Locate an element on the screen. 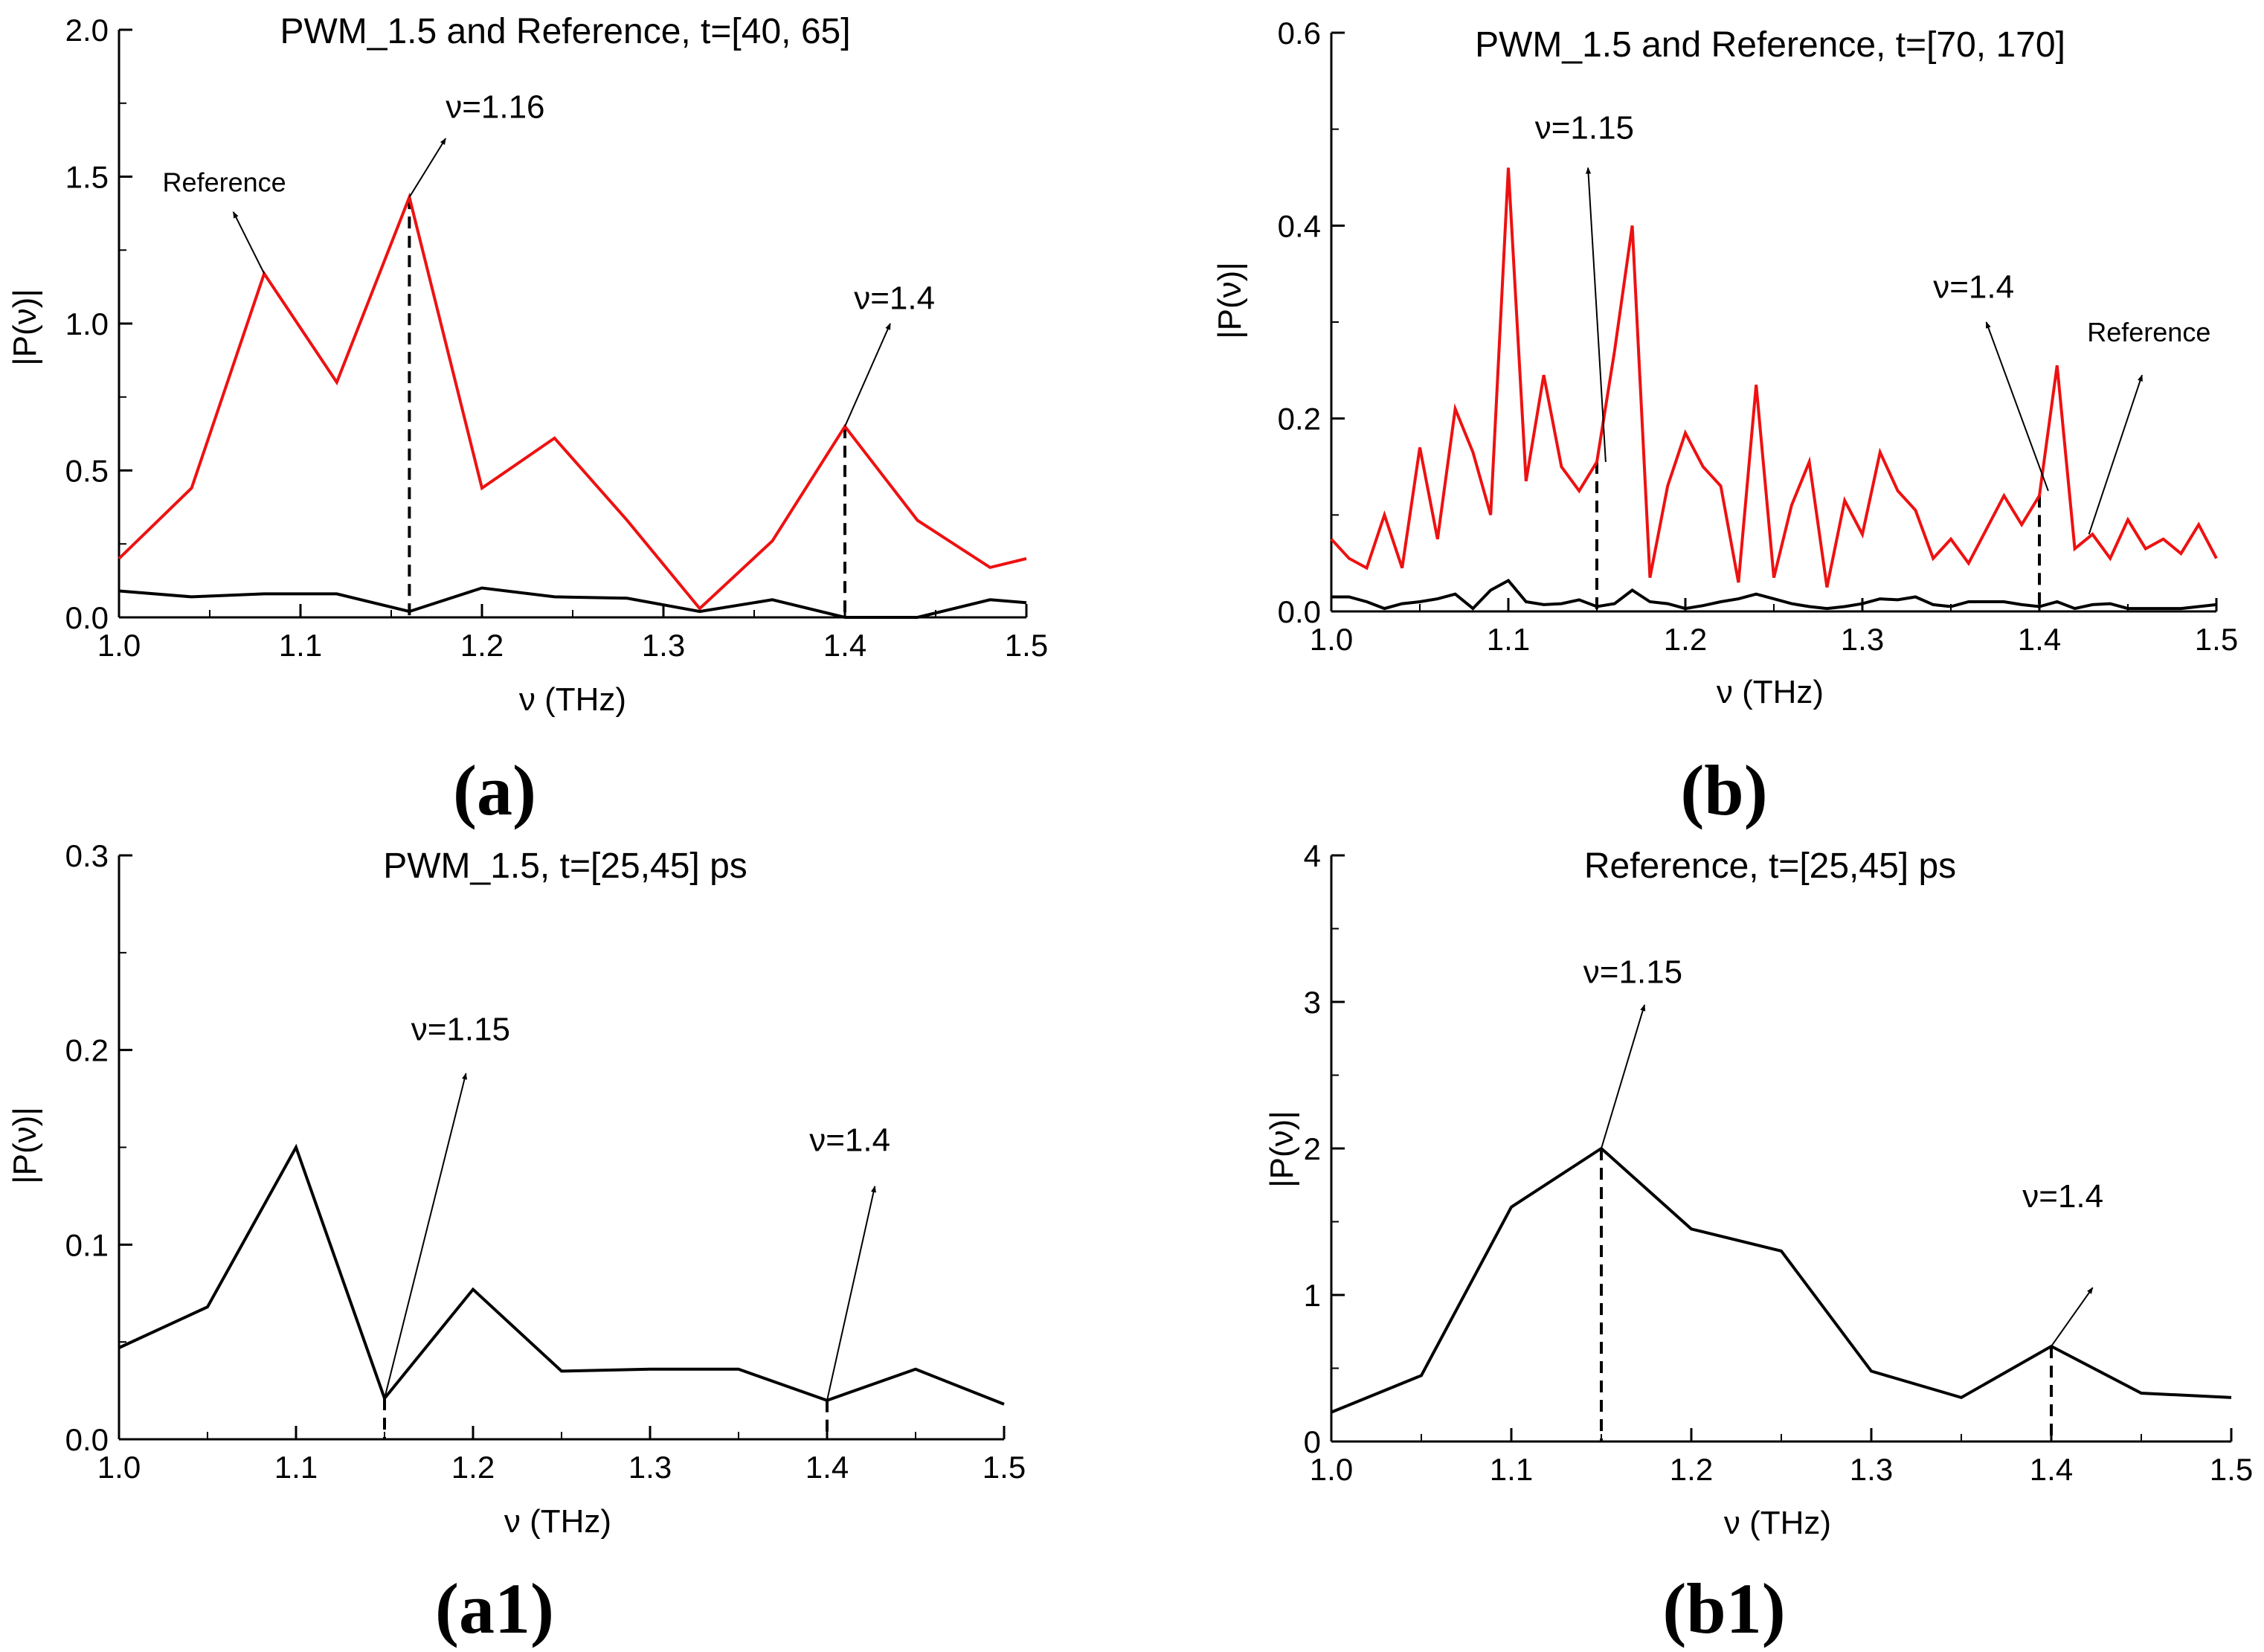 The image size is (2264, 1652). y-tick-label: 3 is located at coordinates (1312, 1003).